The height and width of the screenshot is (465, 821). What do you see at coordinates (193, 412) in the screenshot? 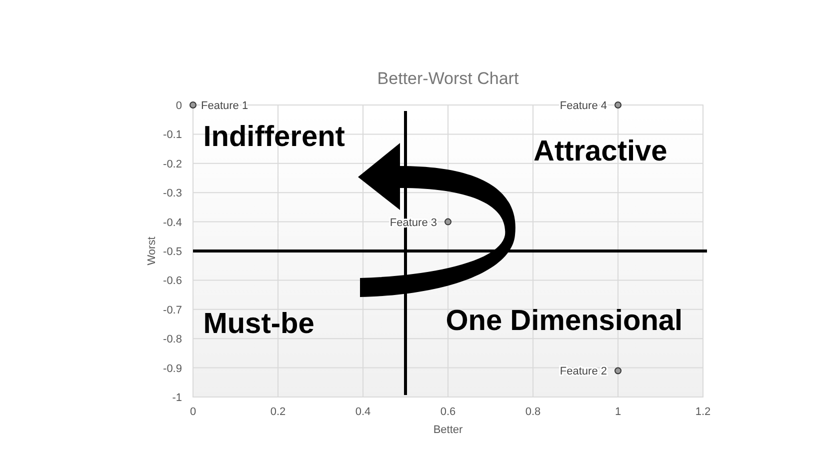
I see `x-tick-label: 0` at bounding box center [193, 412].